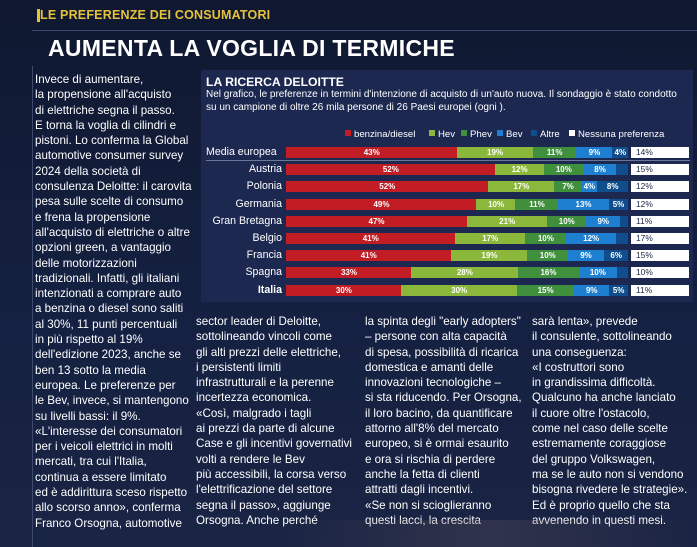  What do you see at coordinates (241, 152) in the screenshot?
I see `row-label: Media europea` at bounding box center [241, 152].